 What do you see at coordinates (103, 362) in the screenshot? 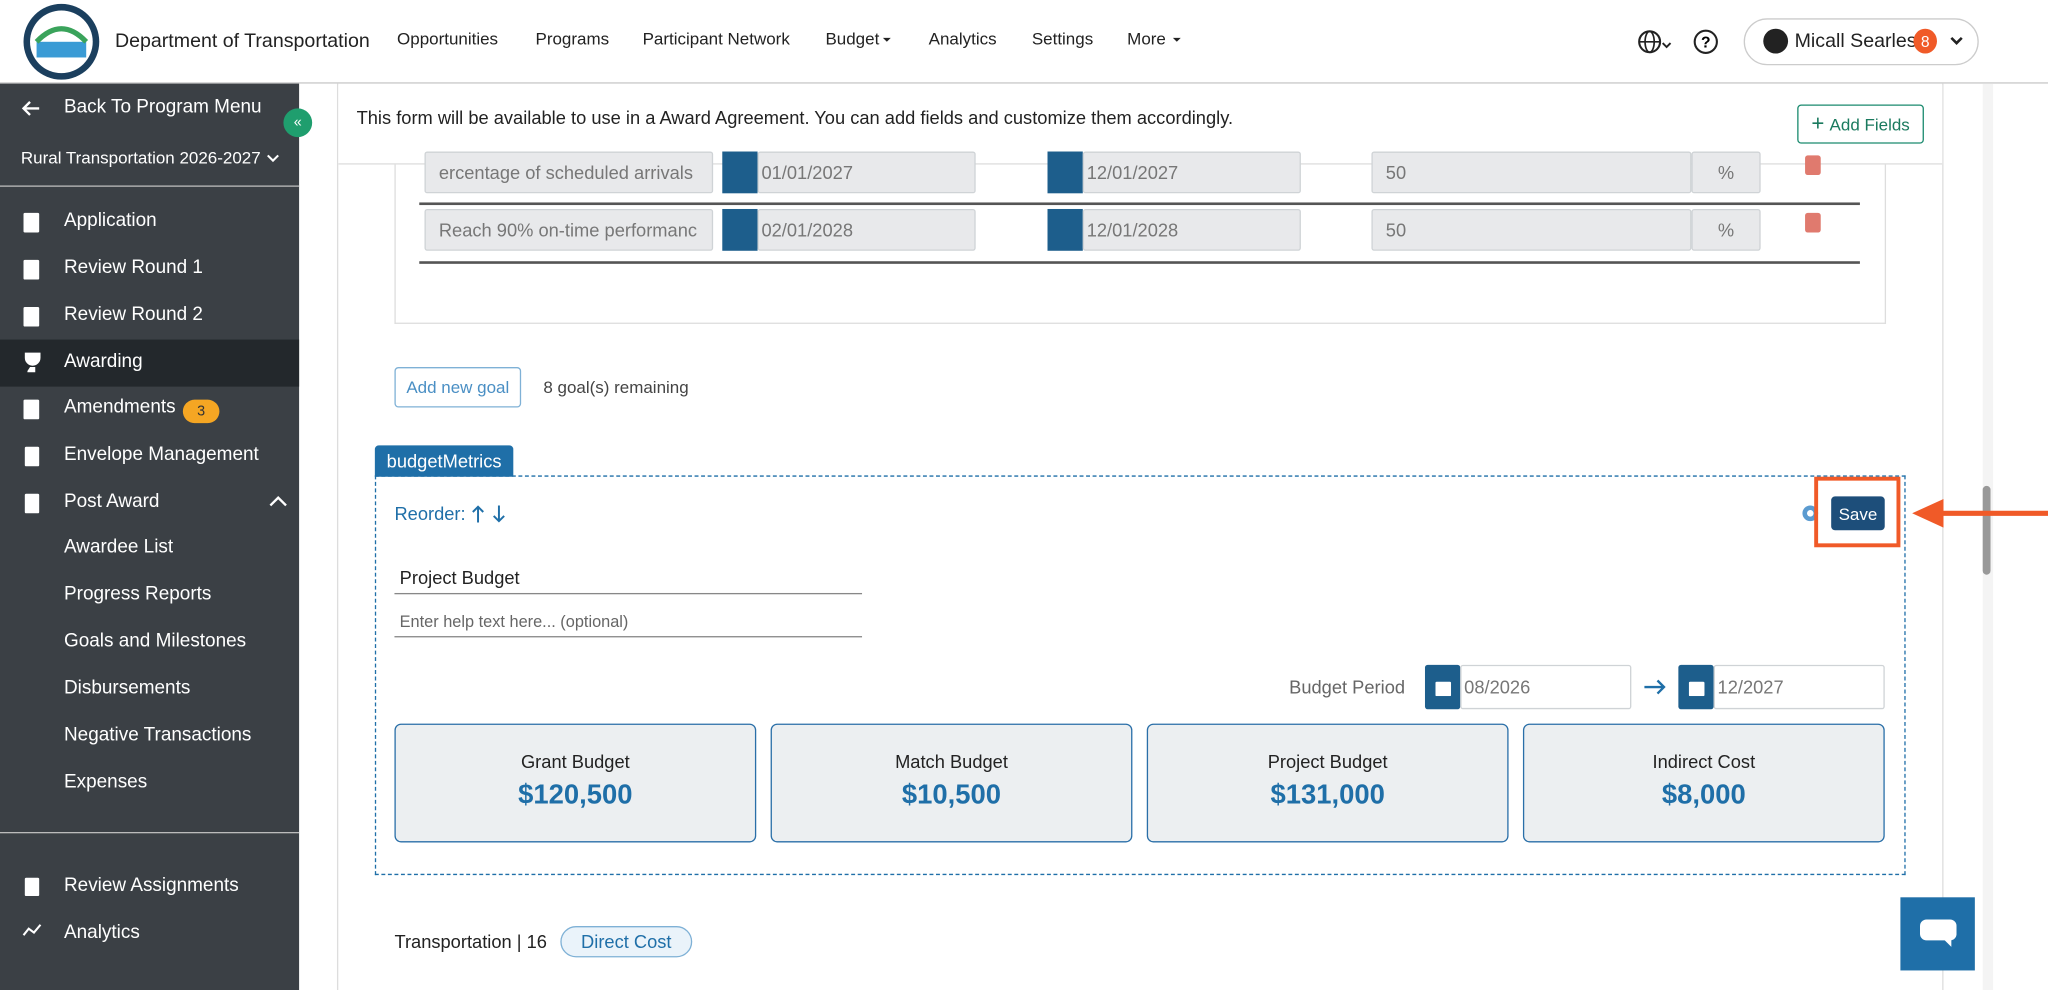
I see `menu-item: Awarding` at bounding box center [103, 362].